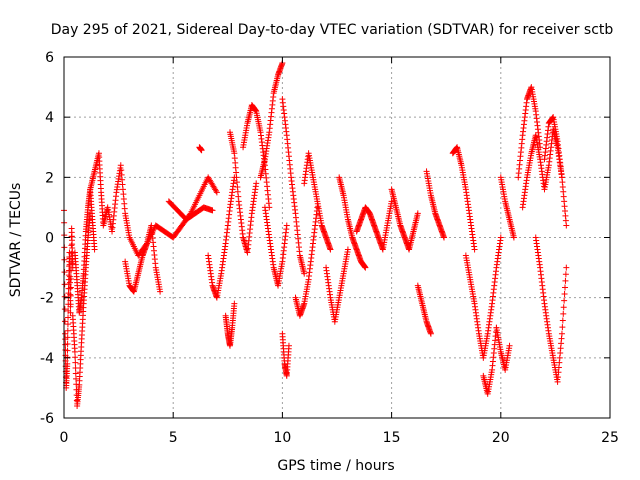 The height and width of the screenshot is (480, 640). I want to click on y-tick-label: 4, so click(49, 118).